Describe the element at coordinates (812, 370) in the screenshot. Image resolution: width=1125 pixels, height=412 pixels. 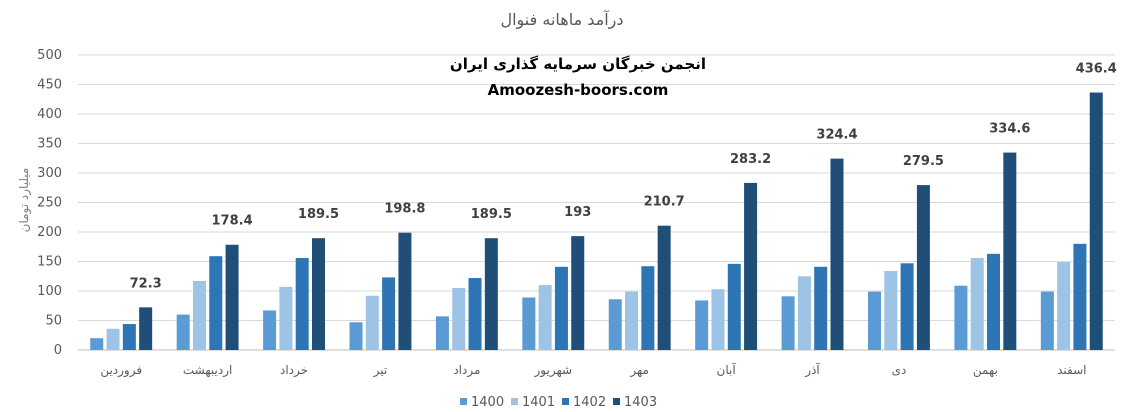
I see `x-category-label: آذر` at that location.